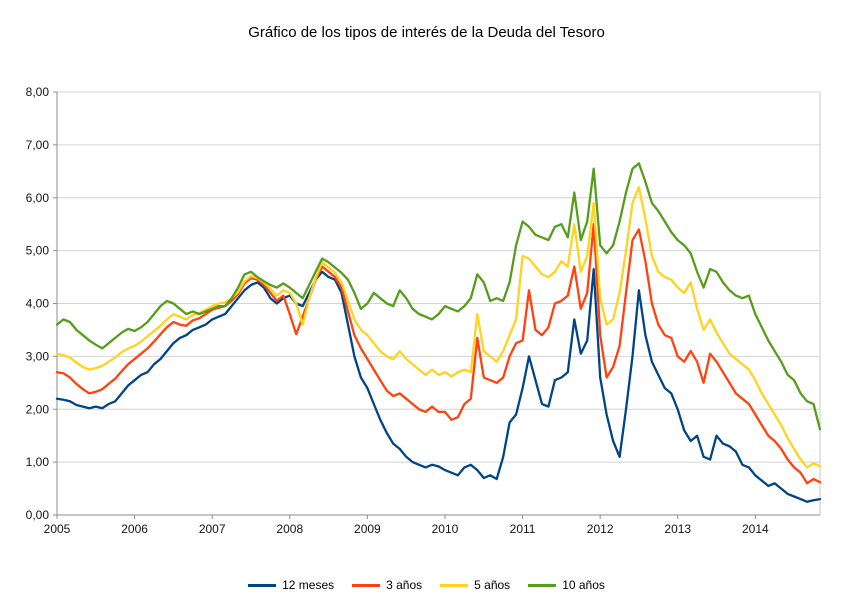 This screenshot has height=601, width=853. What do you see at coordinates (367, 529) in the screenshot?
I see `svg-text: 2009` at bounding box center [367, 529].